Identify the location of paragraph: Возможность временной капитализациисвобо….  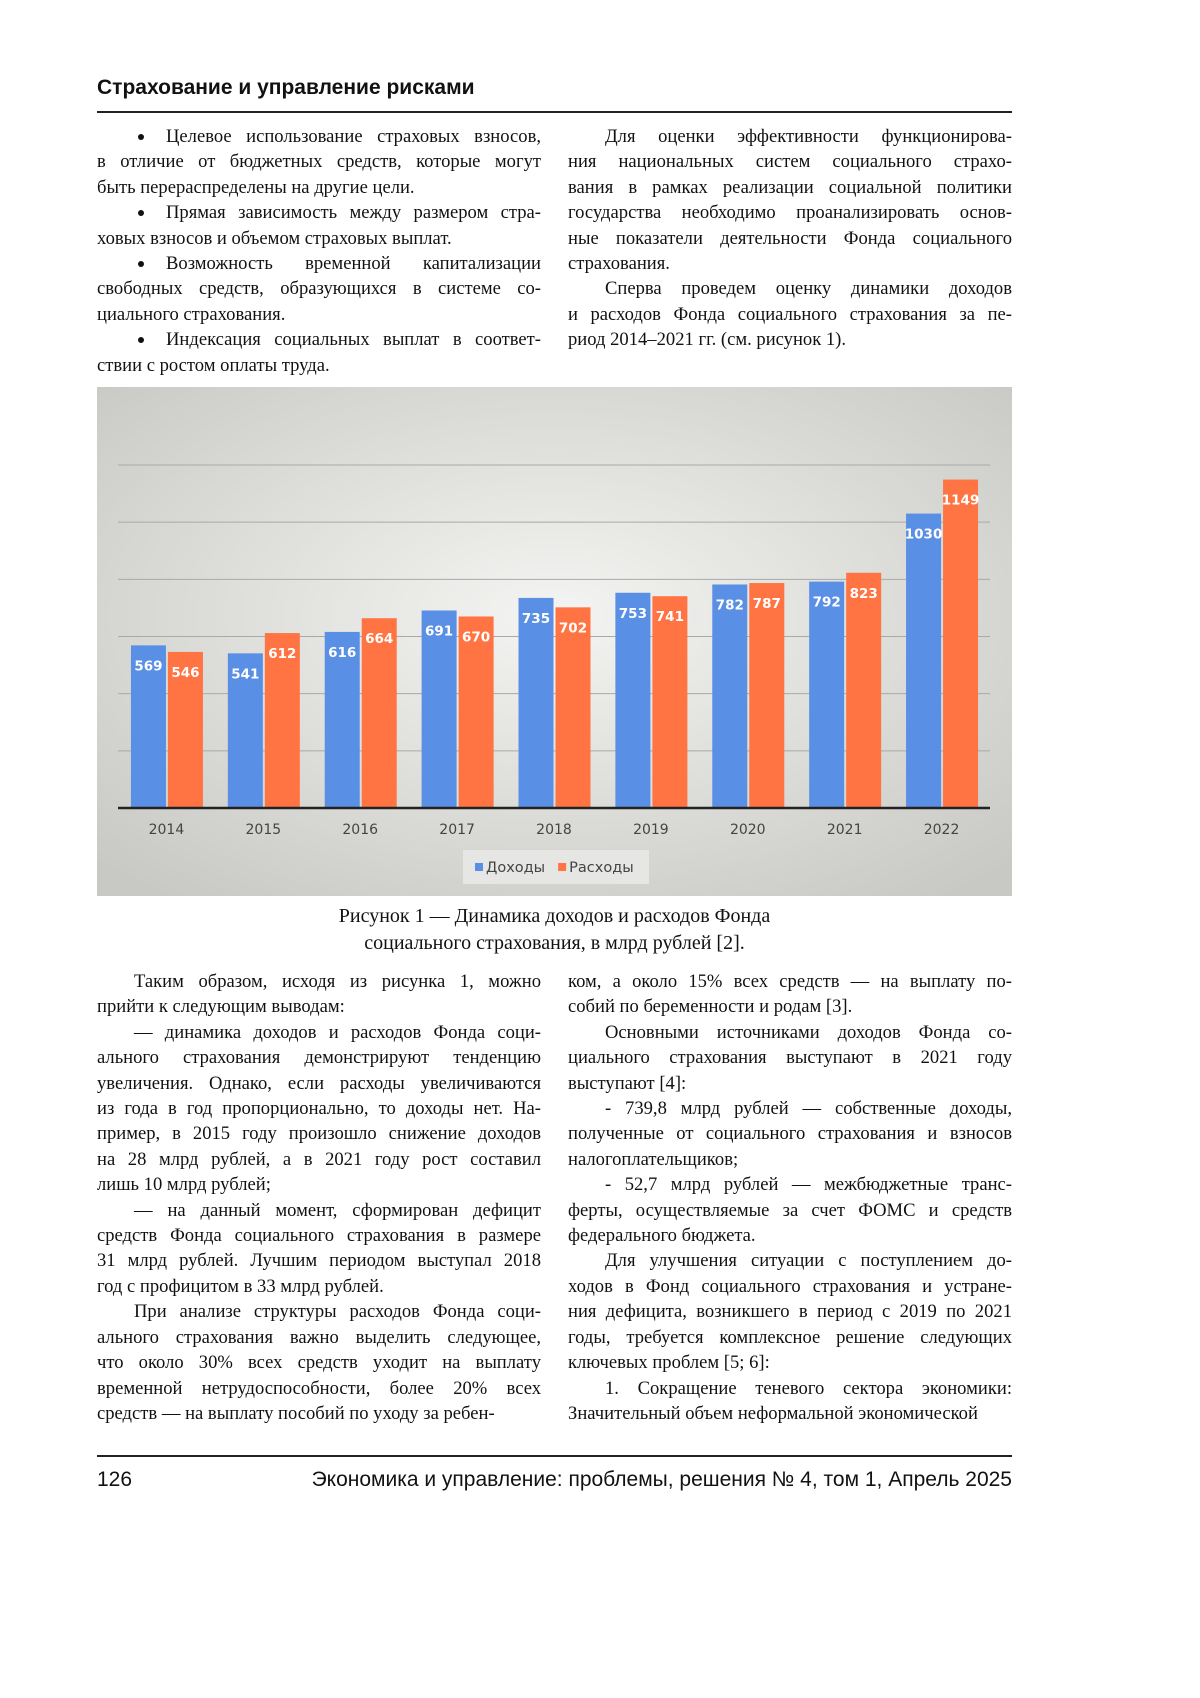
(319, 289).